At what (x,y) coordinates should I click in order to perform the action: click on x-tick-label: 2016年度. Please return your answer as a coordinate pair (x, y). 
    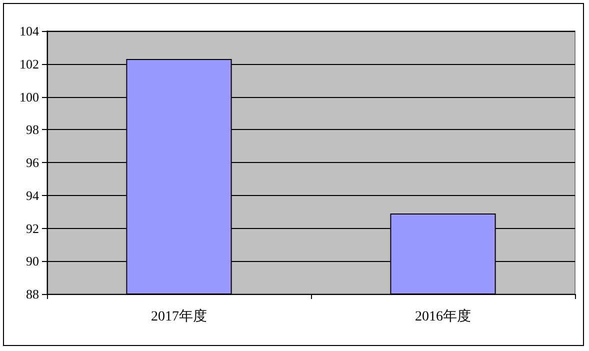
    Looking at the image, I should click on (443, 316).